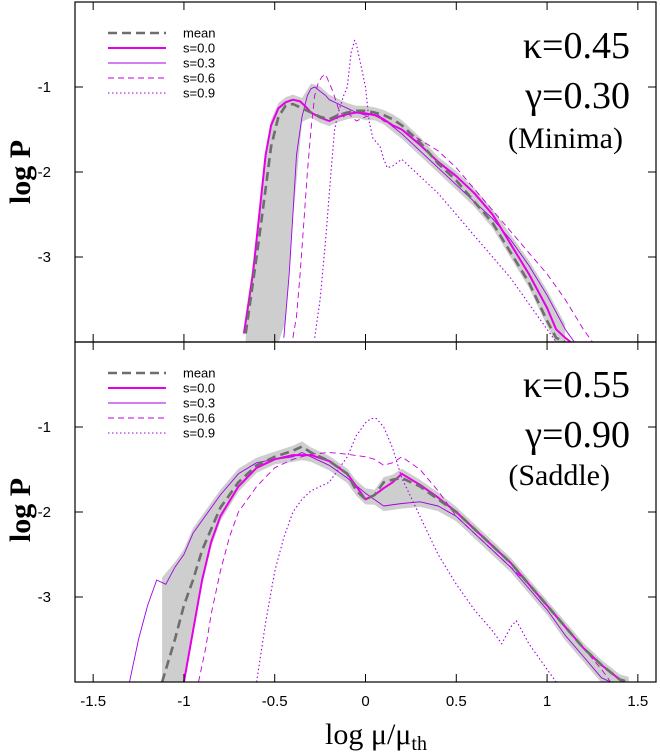  Describe the element at coordinates (44, 512) in the screenshot. I see `bottom-panel-ytick-label: -2` at that location.